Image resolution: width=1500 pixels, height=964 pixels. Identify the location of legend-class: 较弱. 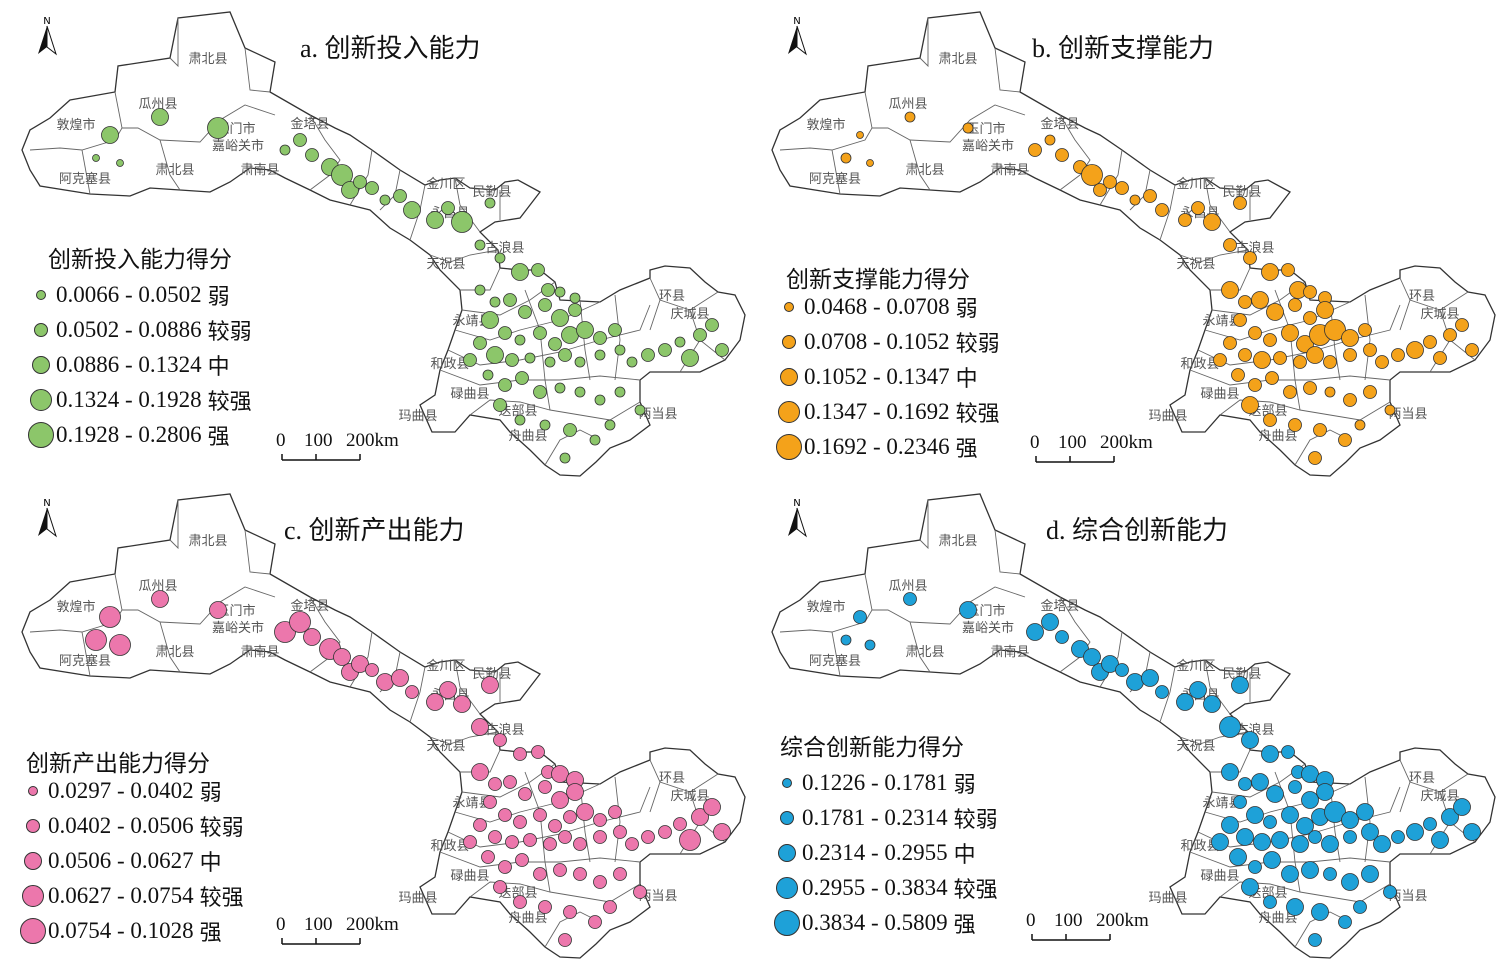
(229, 332).